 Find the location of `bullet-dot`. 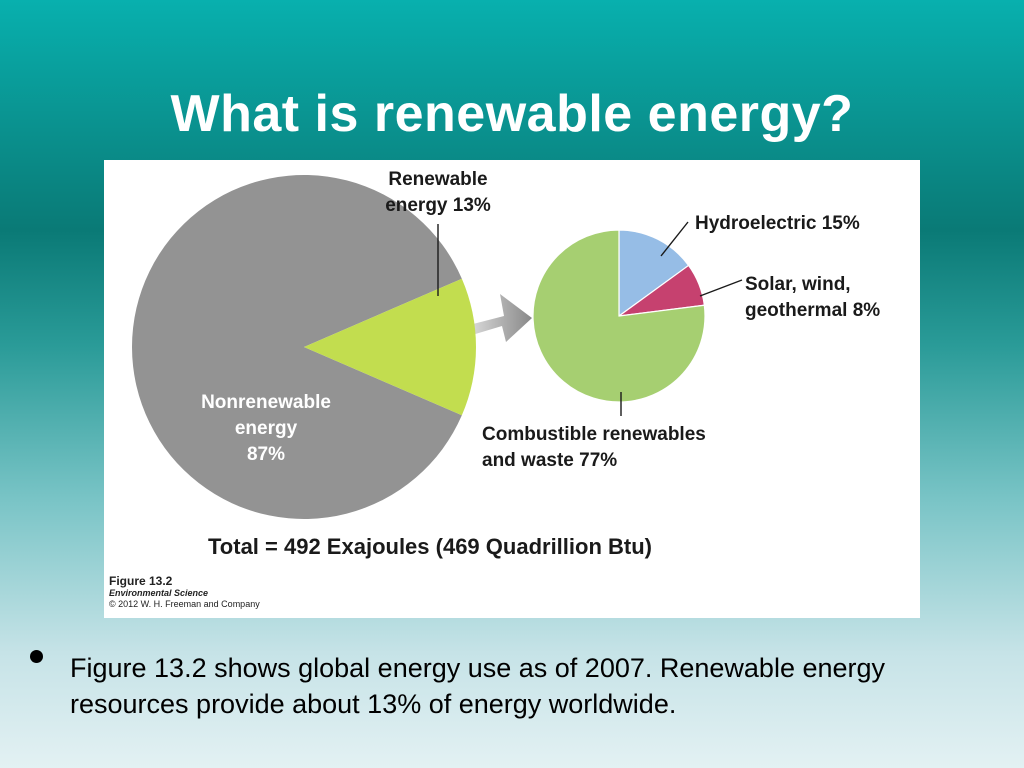

bullet-dot is located at coordinates (36, 656).